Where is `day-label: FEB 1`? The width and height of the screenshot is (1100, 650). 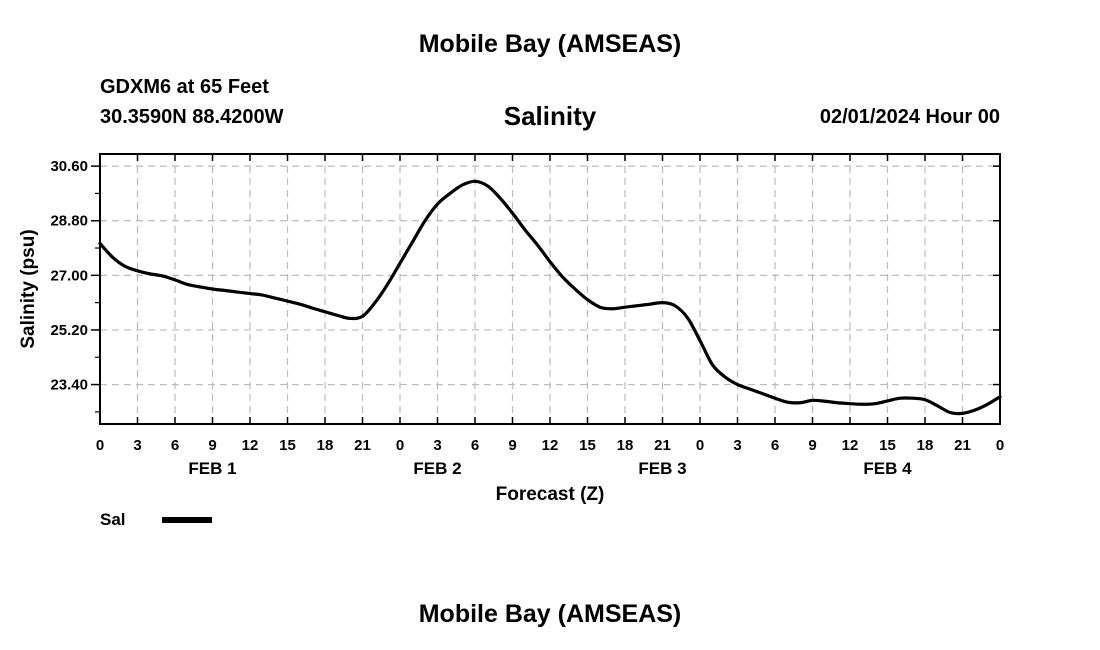 day-label: FEB 1 is located at coordinates (212, 468).